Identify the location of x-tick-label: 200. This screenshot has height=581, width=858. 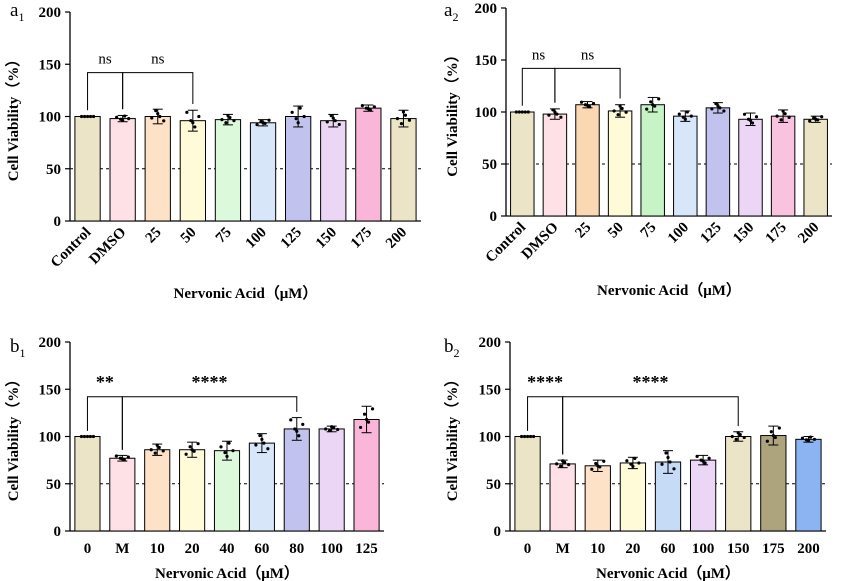
(808, 549).